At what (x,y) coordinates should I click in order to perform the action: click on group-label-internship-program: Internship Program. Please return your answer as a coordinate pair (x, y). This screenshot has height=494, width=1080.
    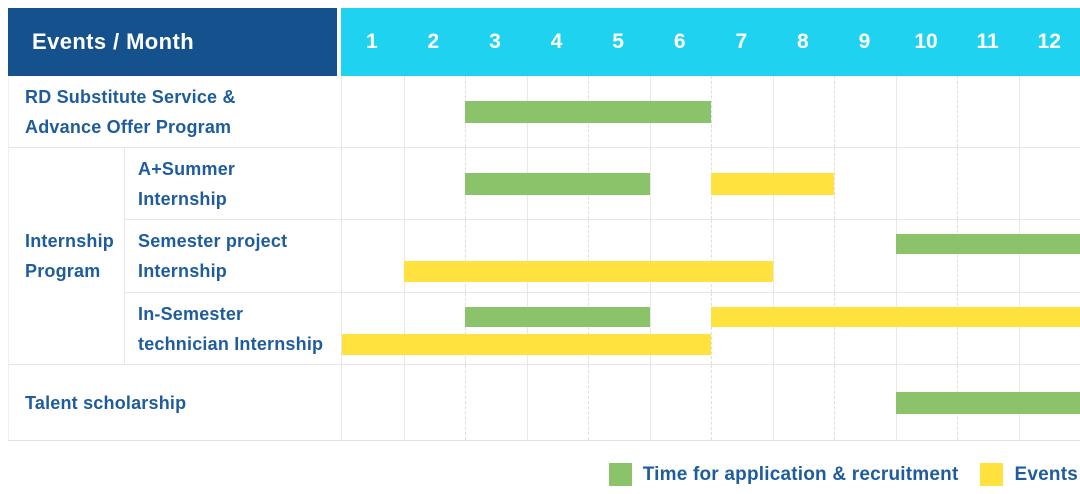
    Looking at the image, I should click on (66, 256).